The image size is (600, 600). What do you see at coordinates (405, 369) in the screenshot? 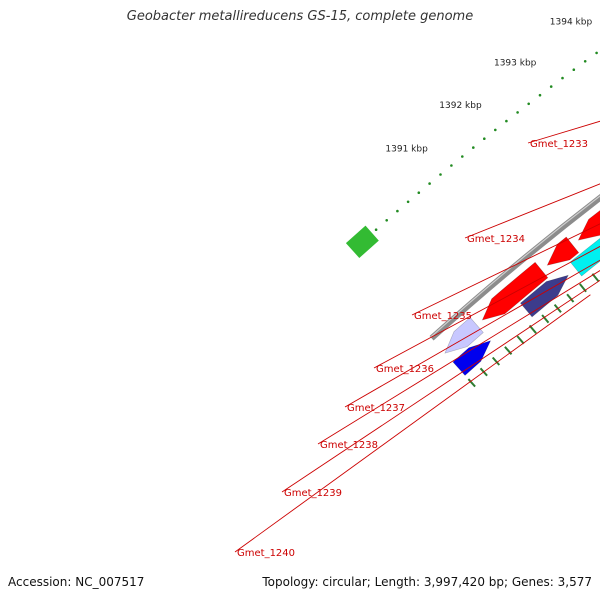
I see `gene-label: Gmet_1236` at bounding box center [405, 369].